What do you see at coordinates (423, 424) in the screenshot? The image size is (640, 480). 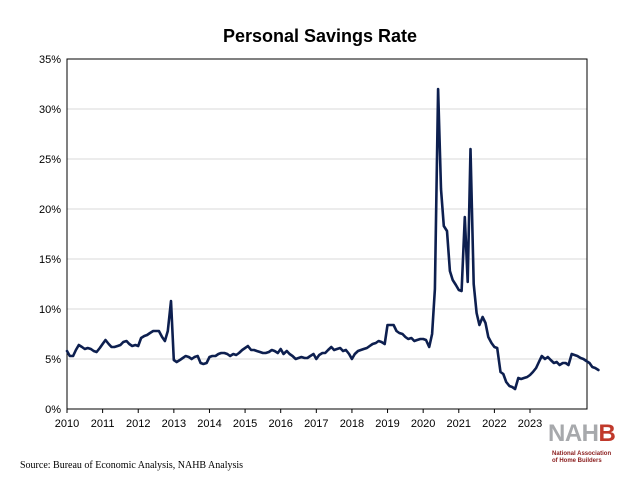 I see `x-tick-label: 2020` at bounding box center [423, 424].